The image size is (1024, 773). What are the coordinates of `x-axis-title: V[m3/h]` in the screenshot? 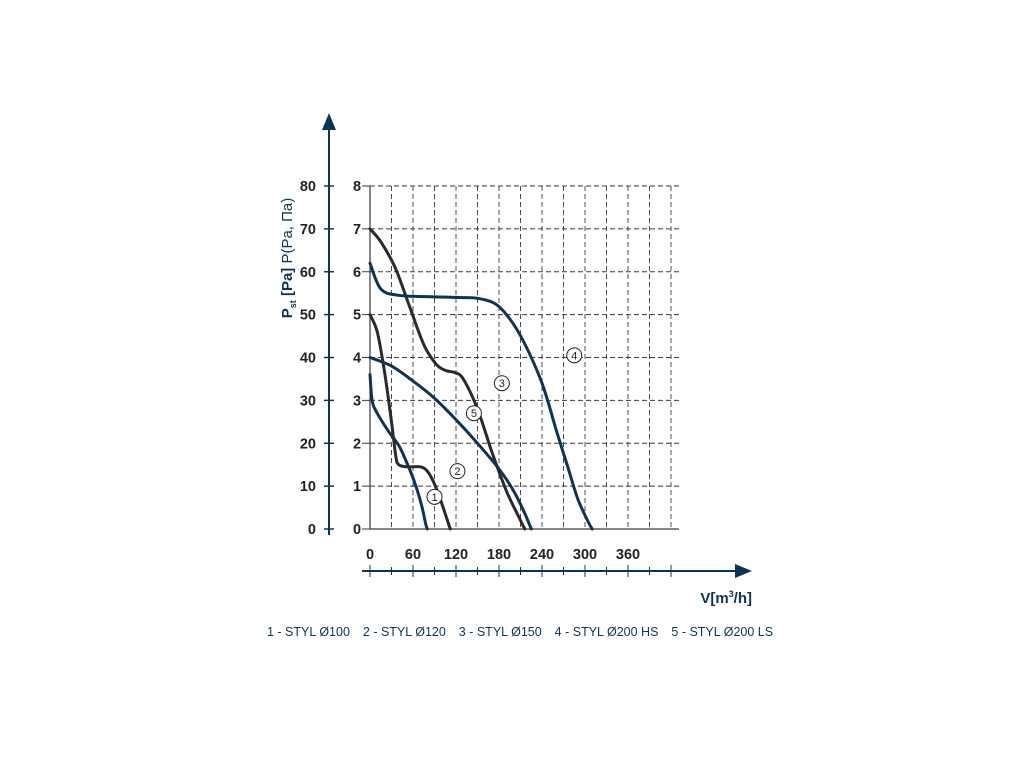 It's located at (726, 598).